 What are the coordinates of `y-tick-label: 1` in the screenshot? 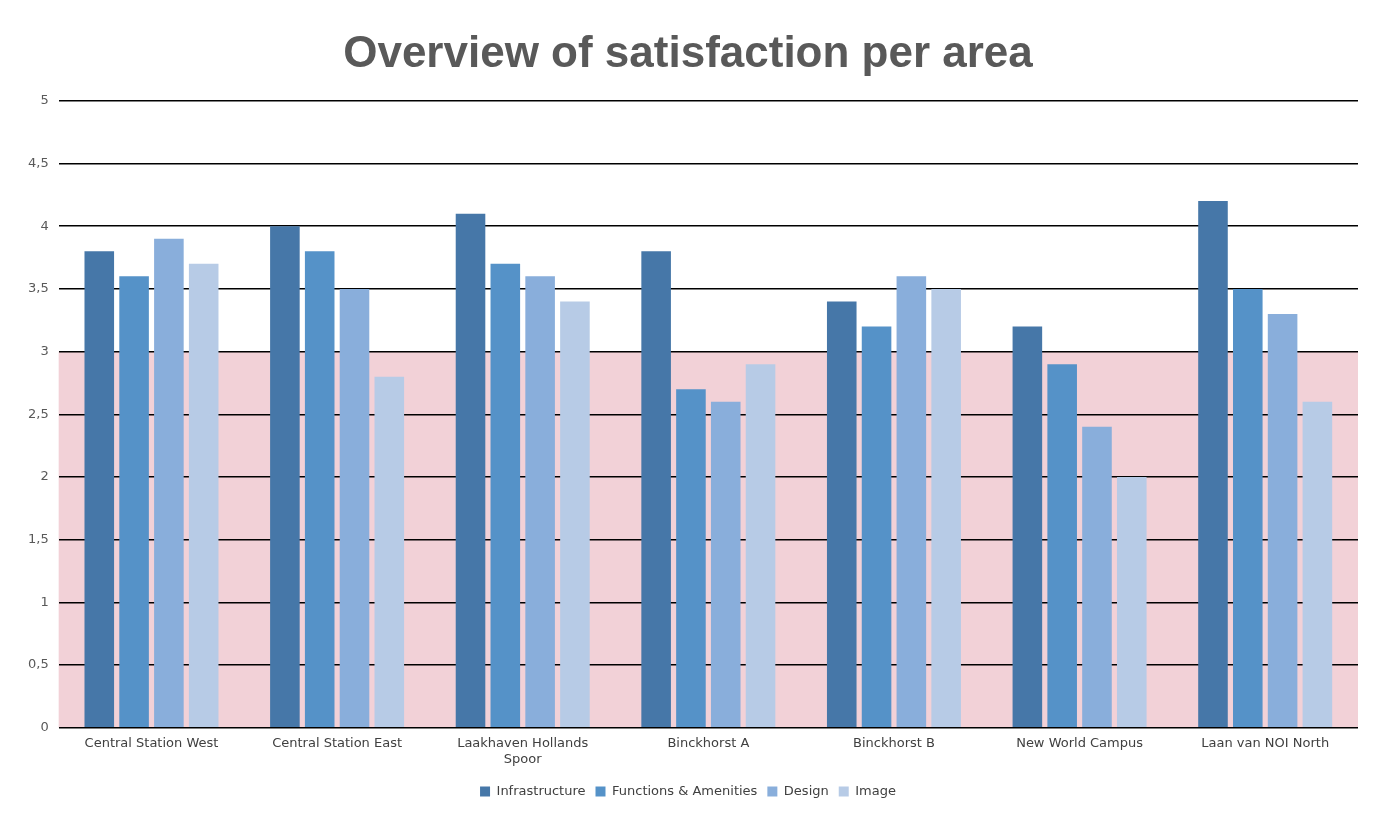 It's located at (44, 601).